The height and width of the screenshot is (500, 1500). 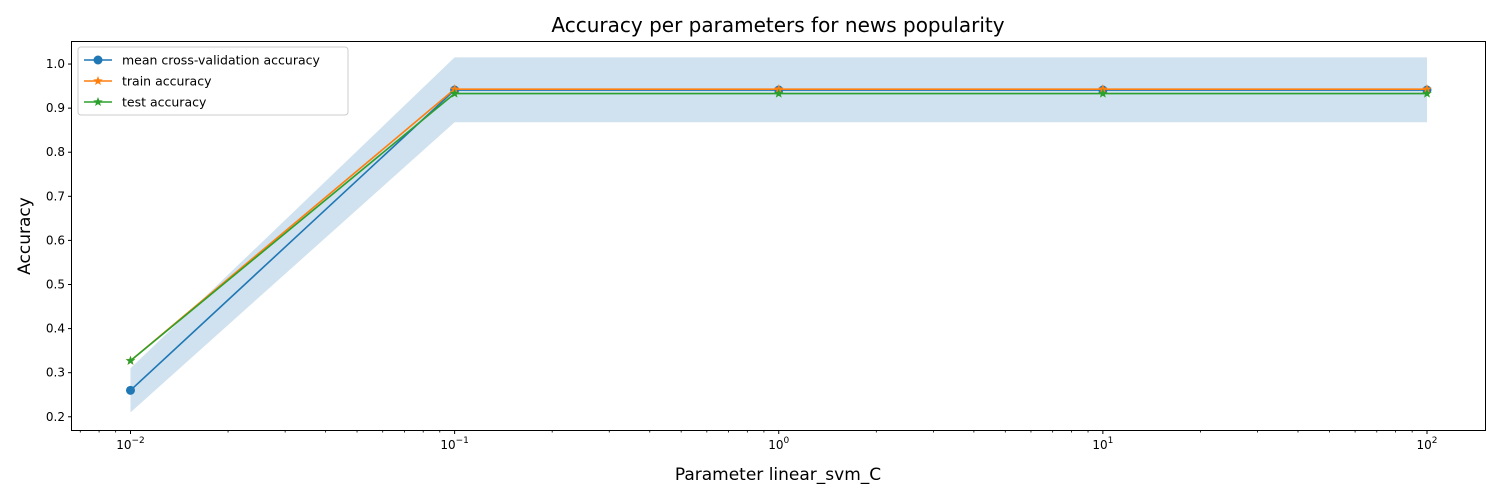 What do you see at coordinates (55, 417) in the screenshot?
I see `y-tick-label-0: 0.2` at bounding box center [55, 417].